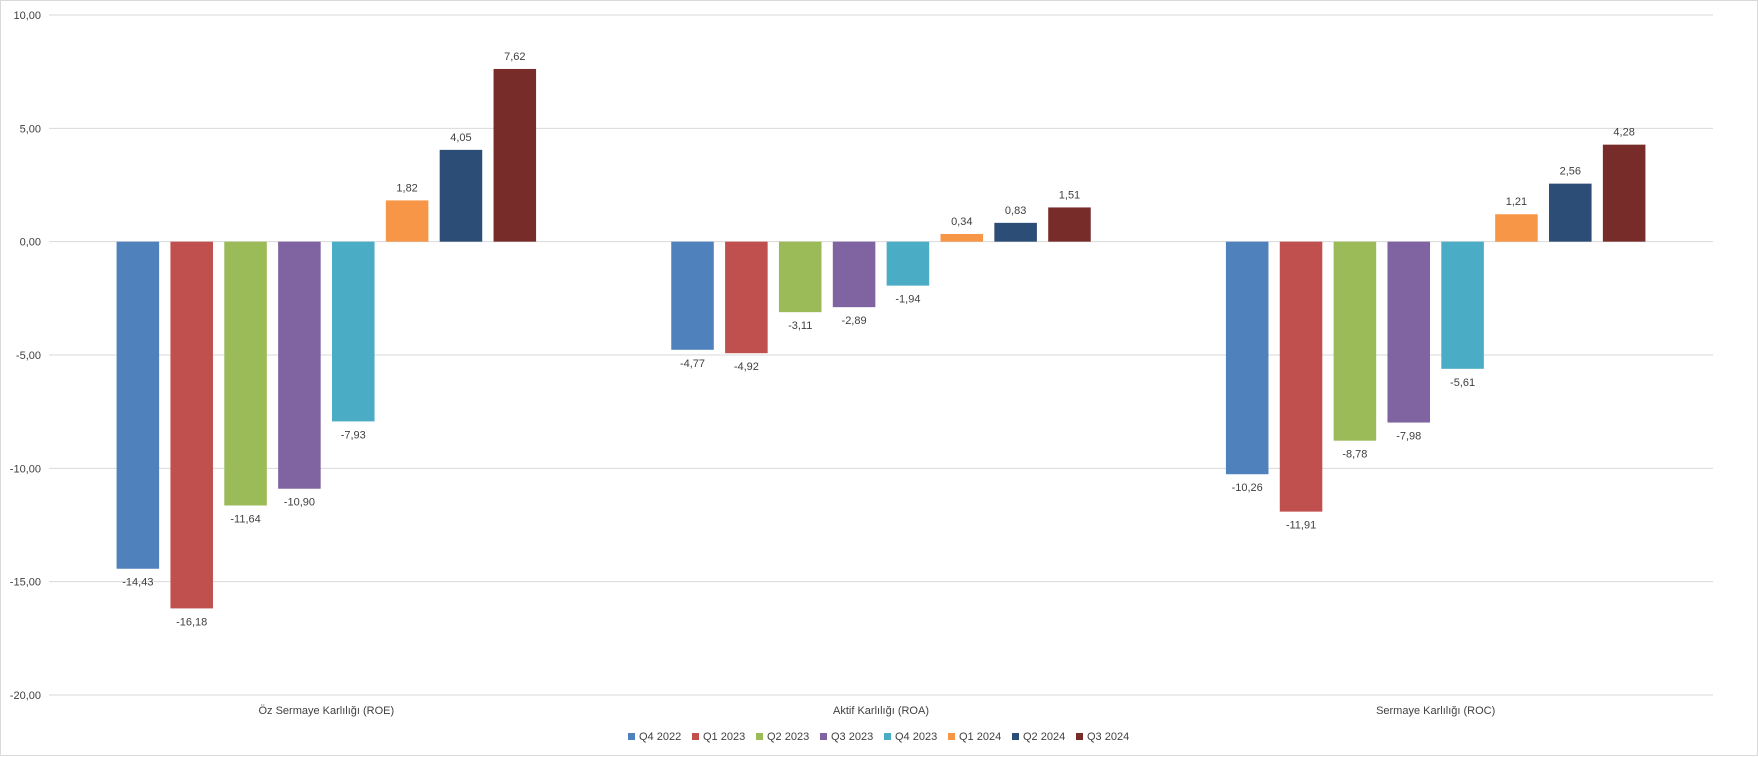 The image size is (1758, 757). I want to click on category-label: Sermaye Karlılığı (ROC), so click(1435, 711).